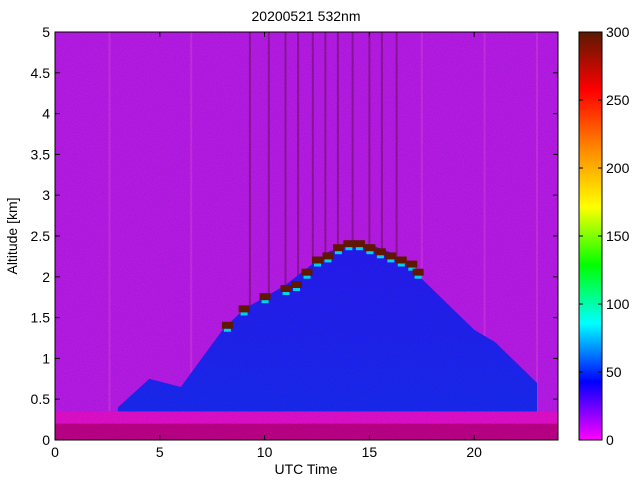 The width and height of the screenshot is (640, 480). I want to click on x-axis-label: UTC Time, so click(306, 469).